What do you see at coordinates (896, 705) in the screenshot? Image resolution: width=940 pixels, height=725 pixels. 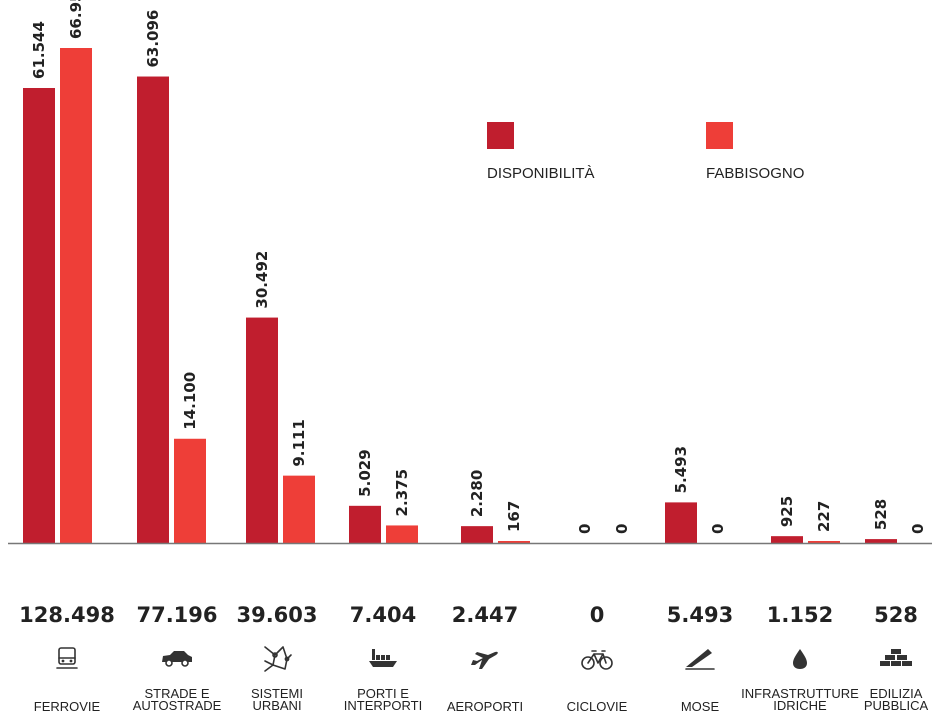 I see `category-label-edilizia-pubblica: PUBBLICA` at bounding box center [896, 705].